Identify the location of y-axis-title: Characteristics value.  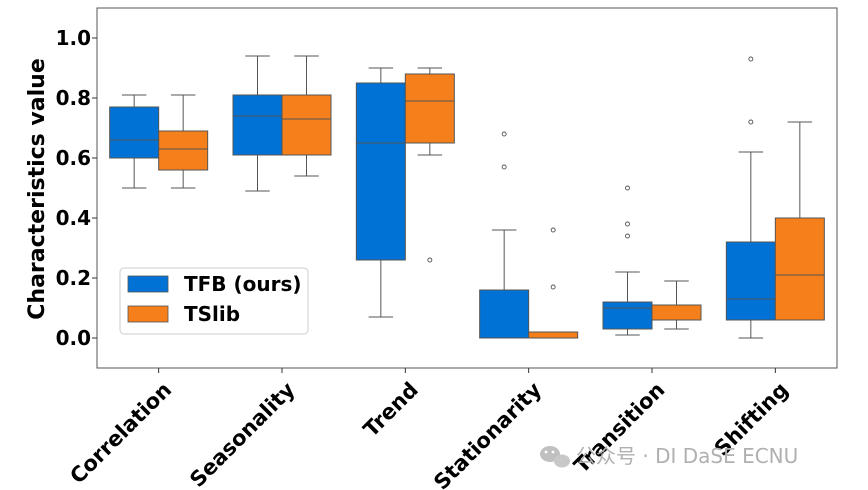
(37, 188).